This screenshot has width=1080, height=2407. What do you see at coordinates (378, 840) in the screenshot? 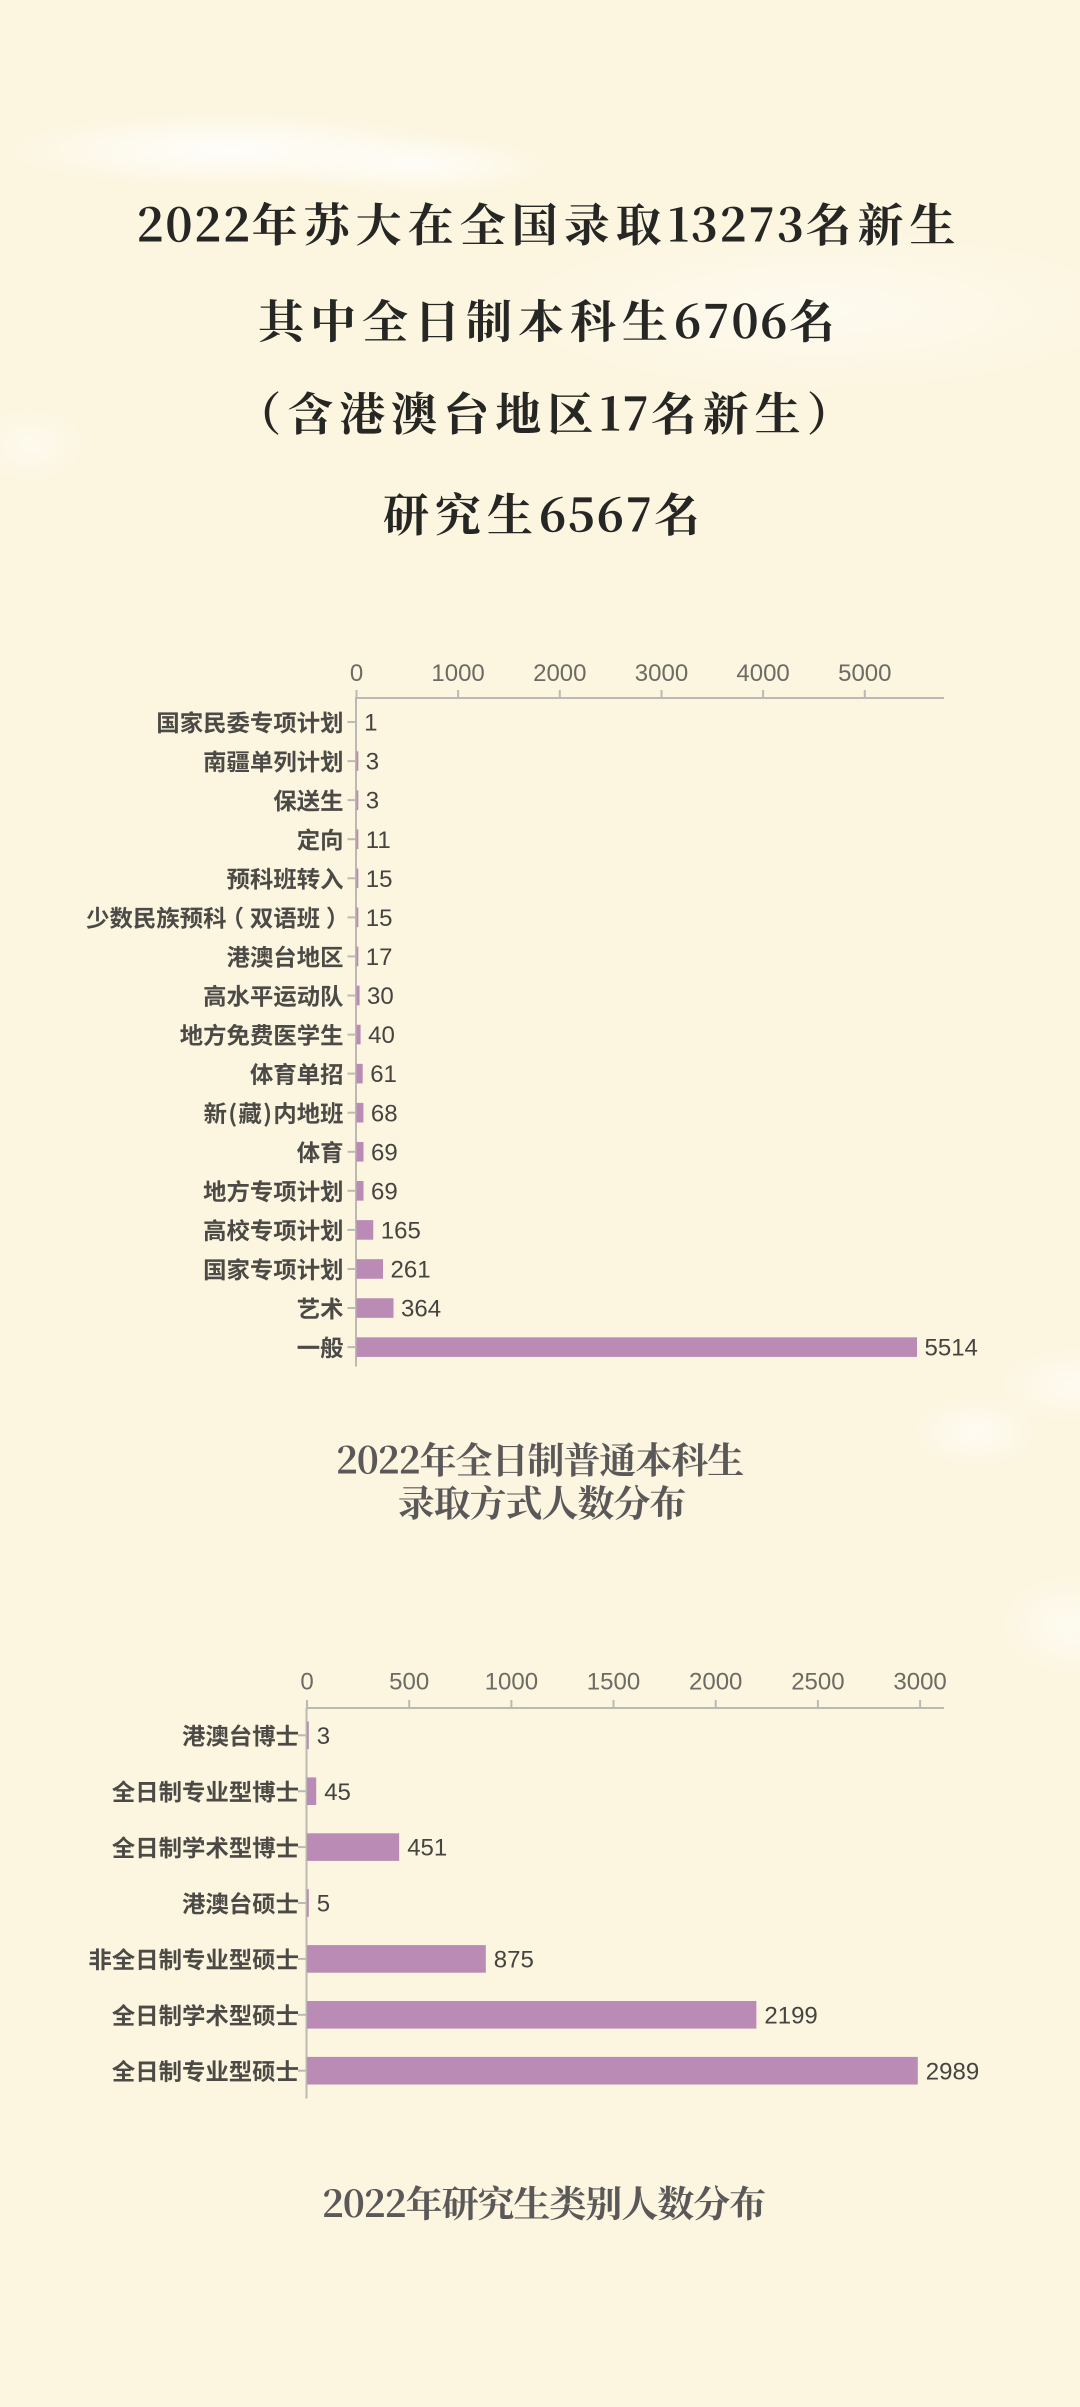
I see `svg-text: 11` at bounding box center [378, 840].